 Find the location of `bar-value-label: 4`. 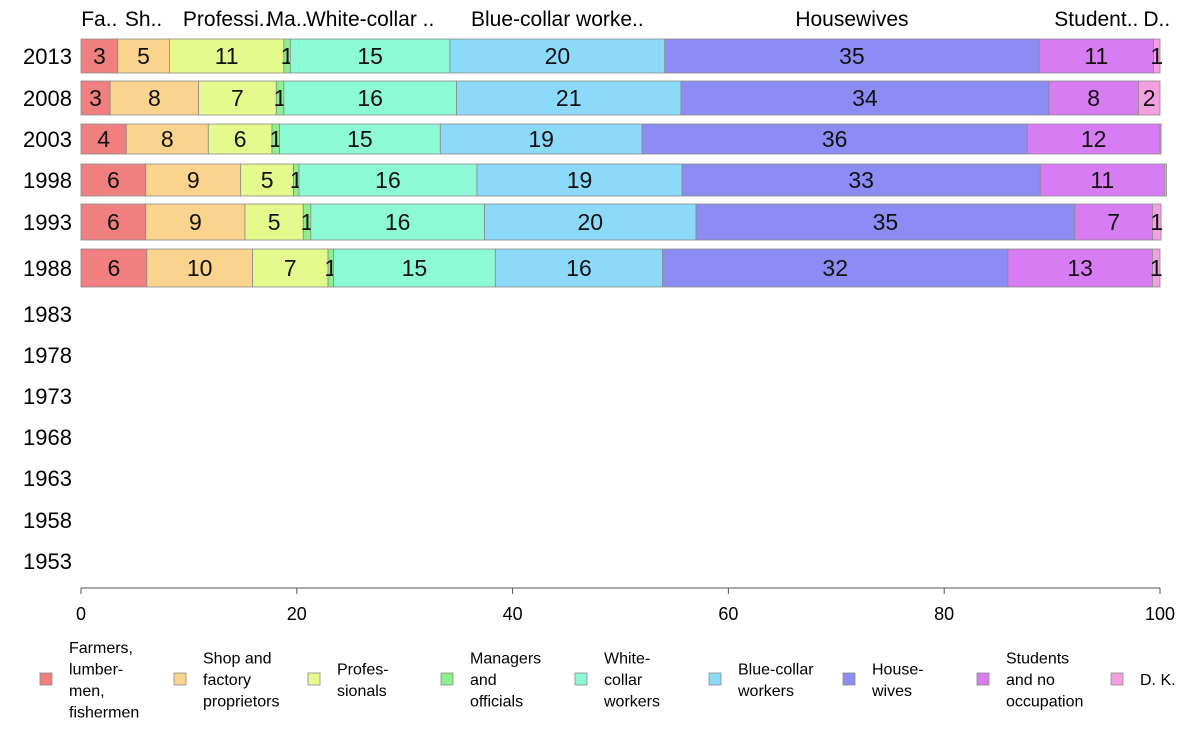

bar-value-label: 4 is located at coordinates (103, 139).